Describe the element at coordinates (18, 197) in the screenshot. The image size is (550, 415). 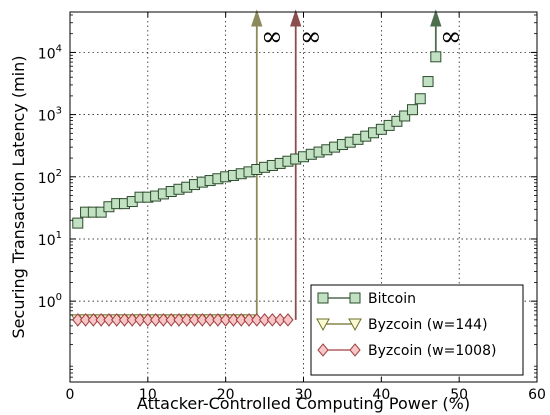
I see `y-axis-label: Securing Transaction Latency (min)` at that location.